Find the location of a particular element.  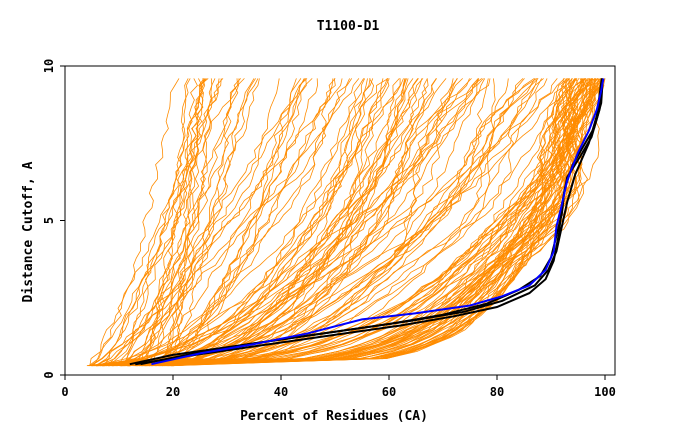

y-axis-ticks: 0 5 10 is located at coordinates (53, 219).